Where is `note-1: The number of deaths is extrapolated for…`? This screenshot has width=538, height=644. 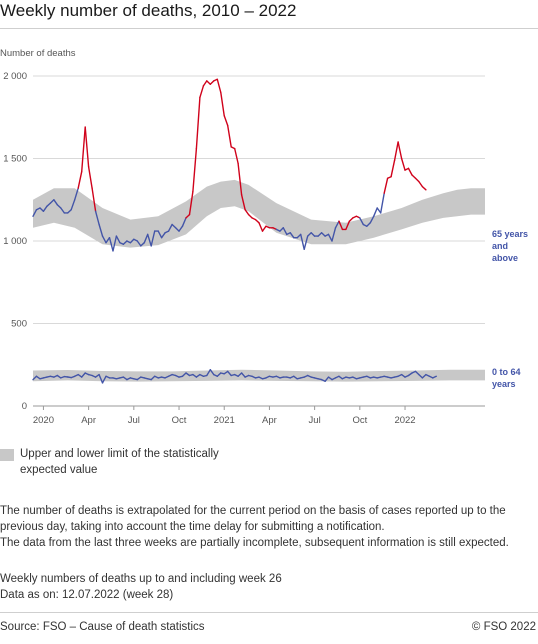
note-1: The number of deaths is extrapolated for… is located at coordinates (253, 519).